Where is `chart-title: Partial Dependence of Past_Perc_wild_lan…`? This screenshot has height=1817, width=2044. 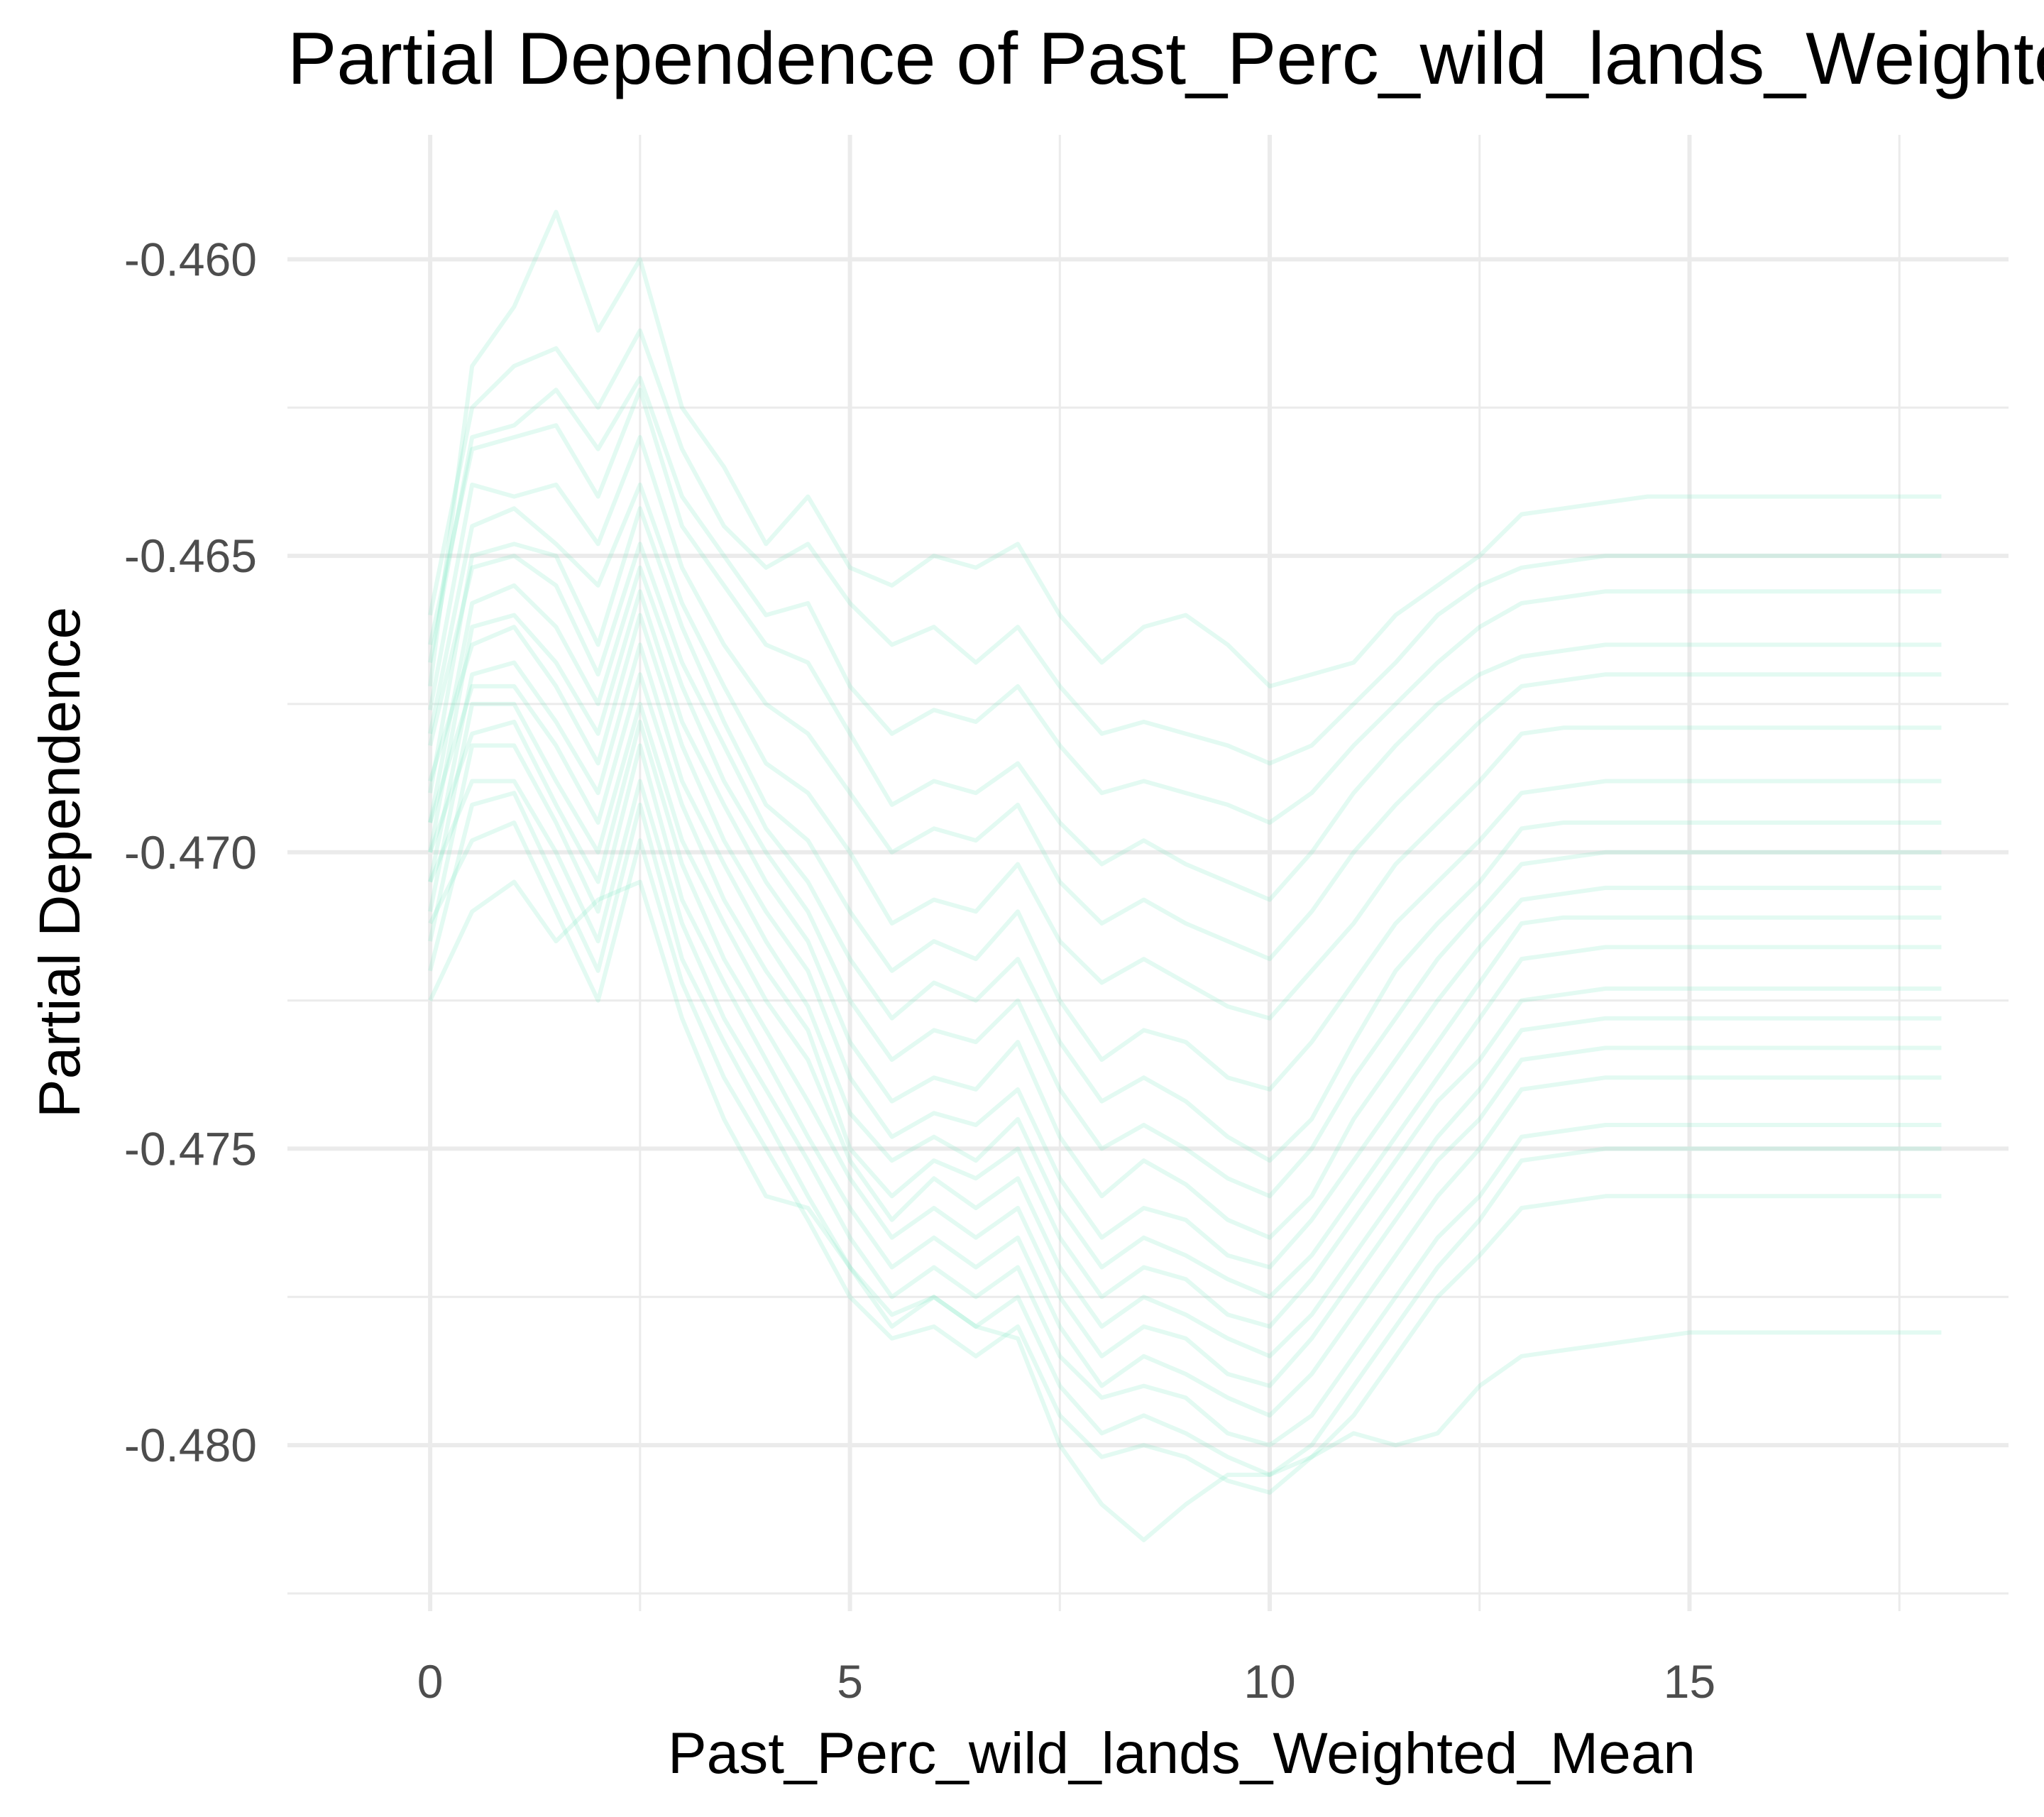
chart-title: Partial Dependence of Past_Perc_wild_lan… is located at coordinates (1165, 59).